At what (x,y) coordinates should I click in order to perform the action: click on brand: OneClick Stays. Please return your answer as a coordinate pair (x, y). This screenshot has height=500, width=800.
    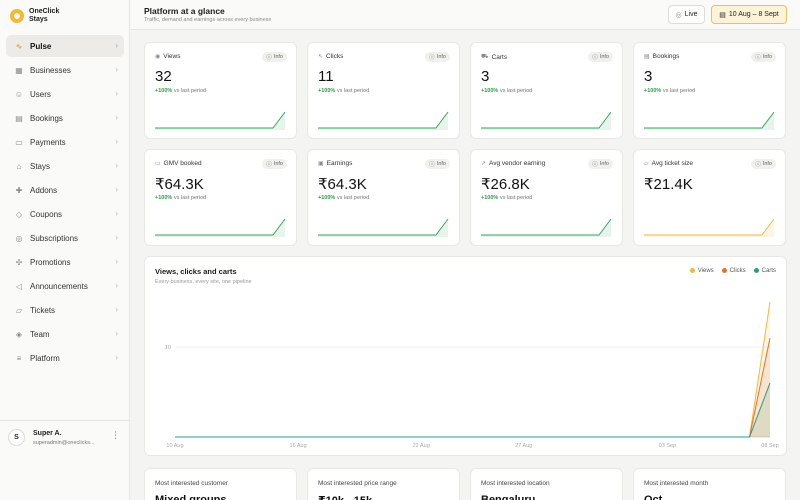
    Looking at the image, I should click on (39, 16).